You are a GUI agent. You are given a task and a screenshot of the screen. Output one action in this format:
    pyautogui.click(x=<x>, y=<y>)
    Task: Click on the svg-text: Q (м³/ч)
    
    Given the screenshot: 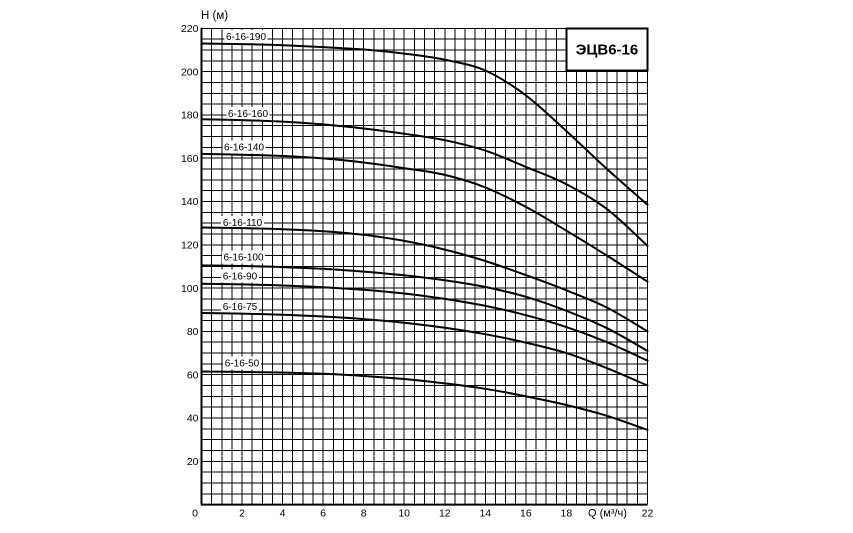 What is the action you would take?
    pyautogui.click(x=607, y=514)
    